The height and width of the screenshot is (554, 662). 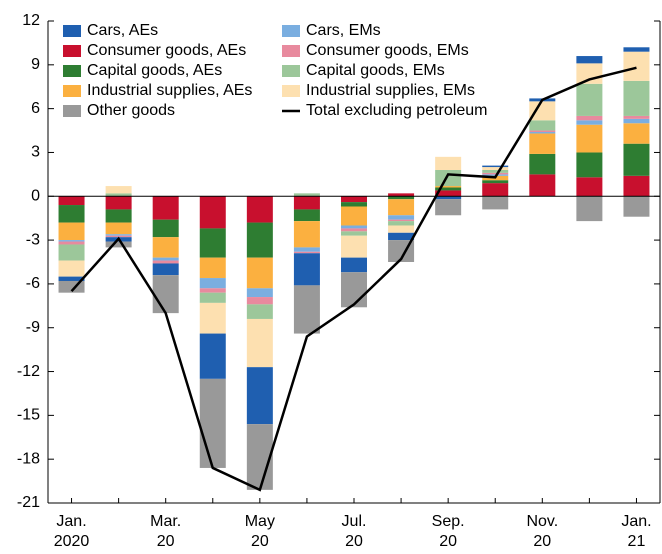 I want to click on x-tick-label: May 20, so click(x=259, y=531).